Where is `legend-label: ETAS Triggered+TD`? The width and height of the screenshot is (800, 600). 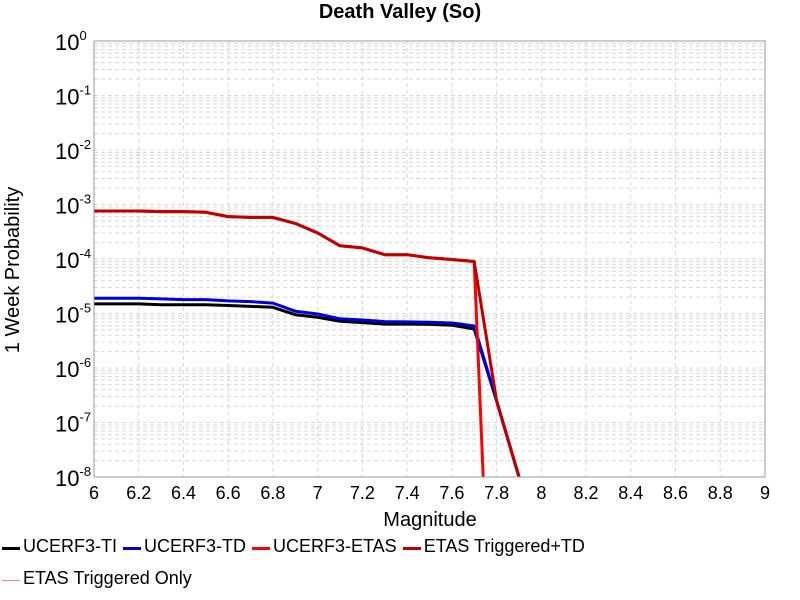 legend-label: ETAS Triggered+TD is located at coordinates (504, 546).